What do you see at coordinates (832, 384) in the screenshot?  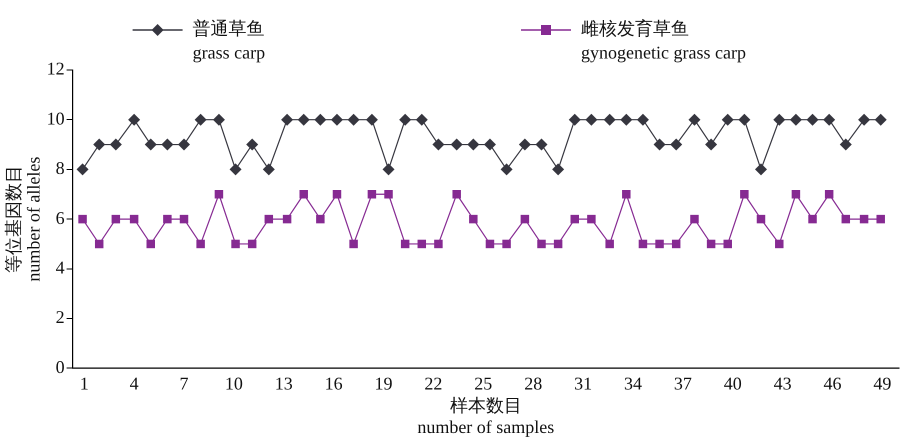 I see `x-tick-label: 46` at bounding box center [832, 384].